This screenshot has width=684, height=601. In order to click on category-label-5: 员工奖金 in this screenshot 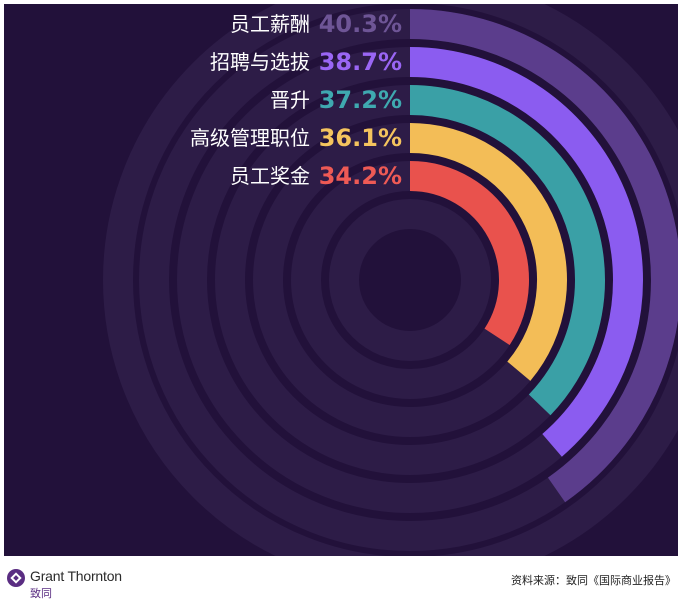, I will do `click(270, 176)`.